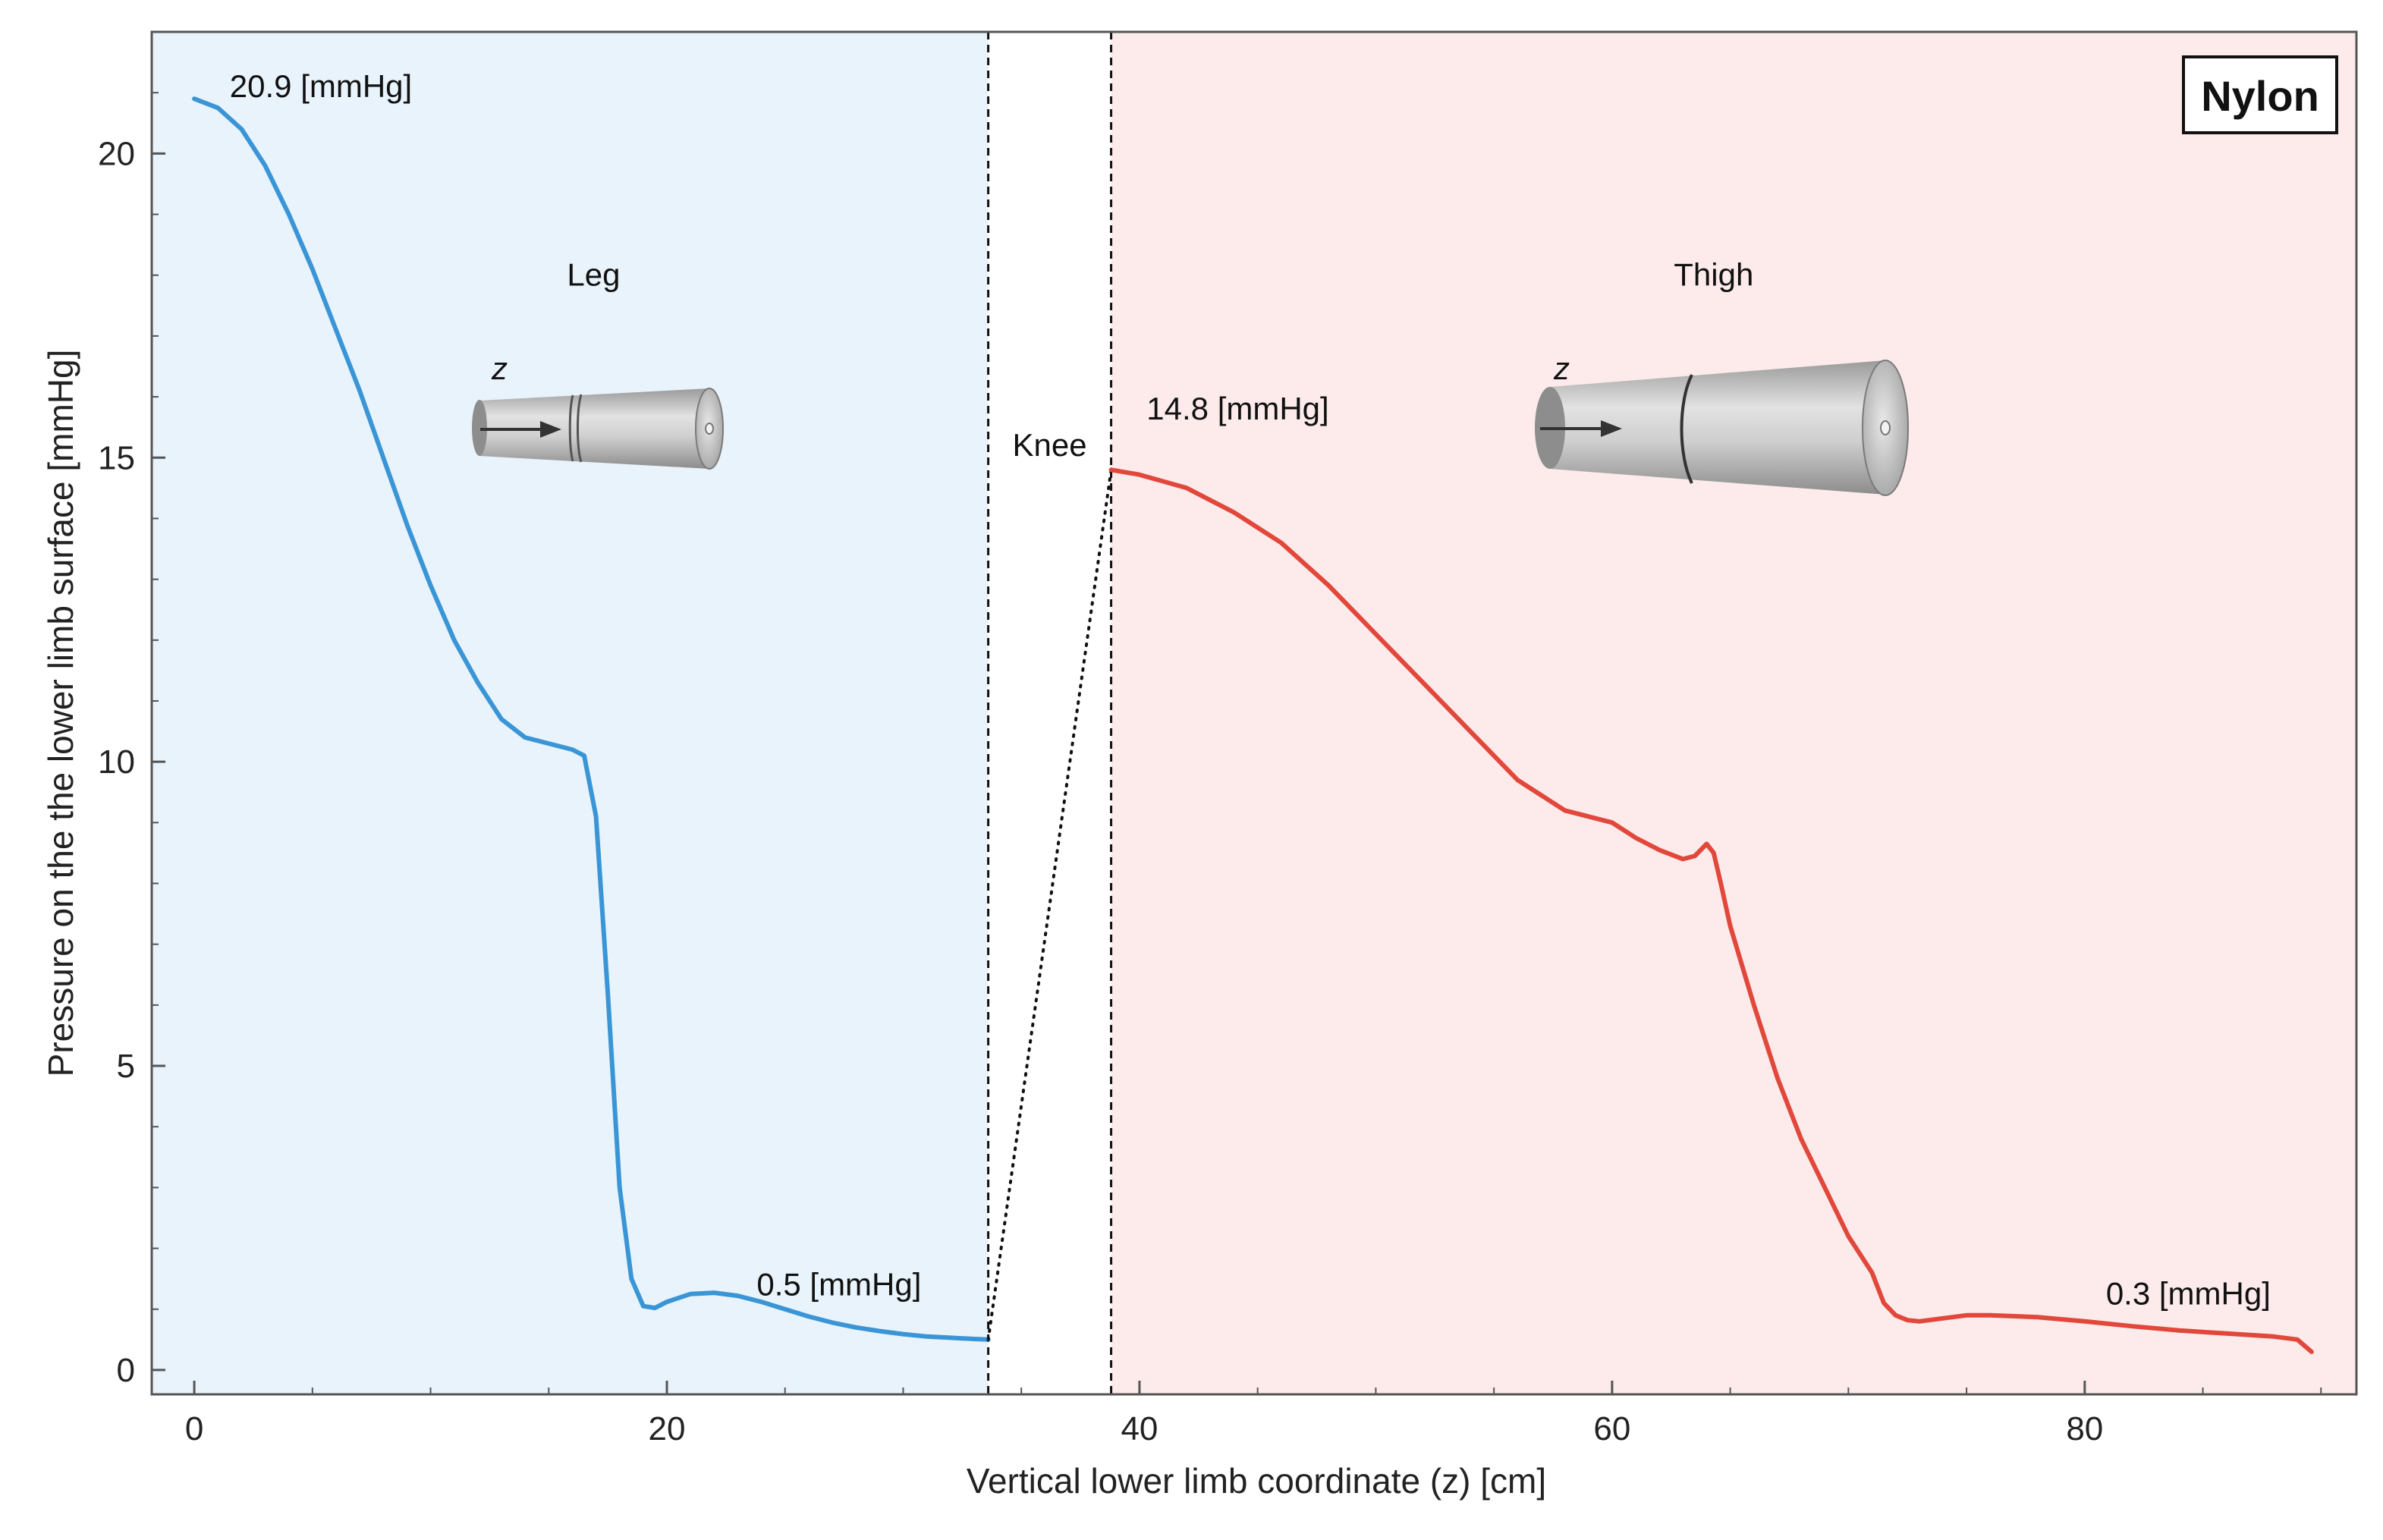 The width and height of the screenshot is (2383, 1540). Describe the element at coordinates (1237, 408) in the screenshot. I see `annotation-thigh-max: 14.8 [mmHg]` at that location.